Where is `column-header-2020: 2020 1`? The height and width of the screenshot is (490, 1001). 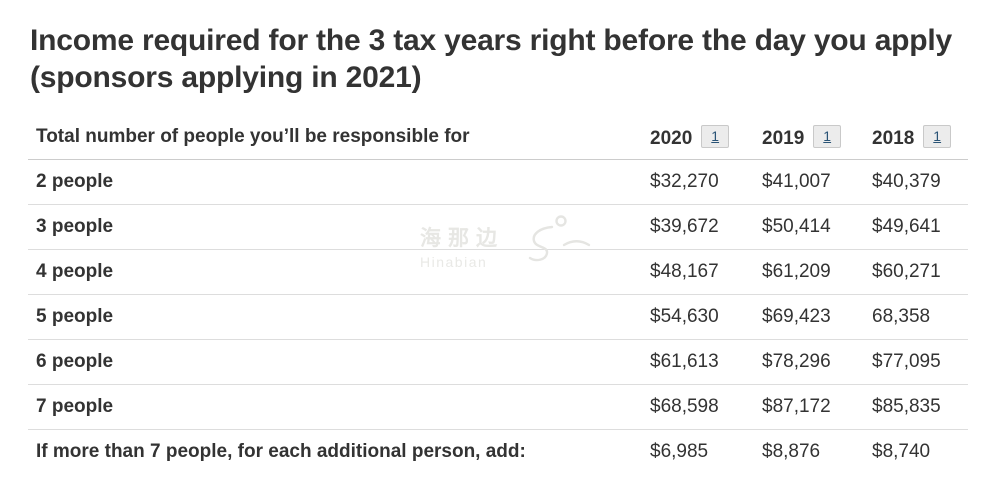 column-header-2020: 2020 1 is located at coordinates (704, 138).